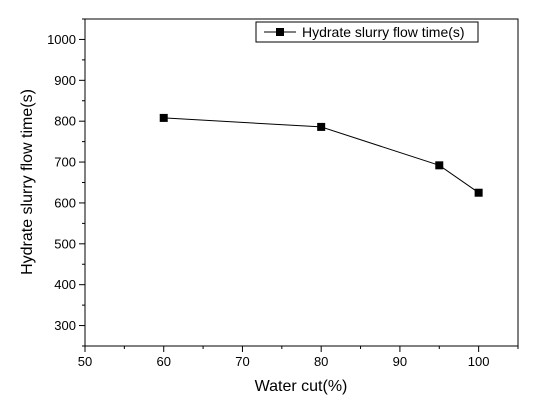 Image resolution: width=550 pixels, height=411 pixels. What do you see at coordinates (27, 182) in the screenshot?
I see `y-axis-title: Hydrate slurry flow time(s)` at bounding box center [27, 182].